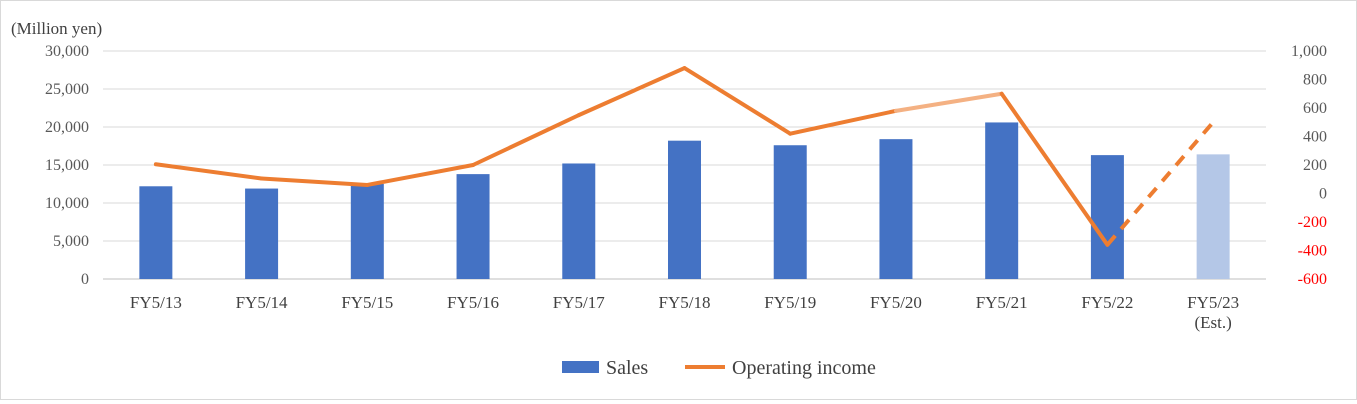  What do you see at coordinates (627, 368) in the screenshot?
I see `legend-label-sales: Sales` at bounding box center [627, 368].